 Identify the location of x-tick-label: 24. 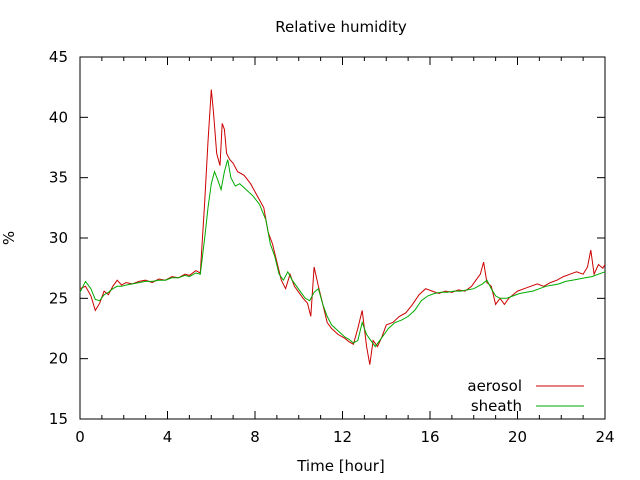
(604, 437).